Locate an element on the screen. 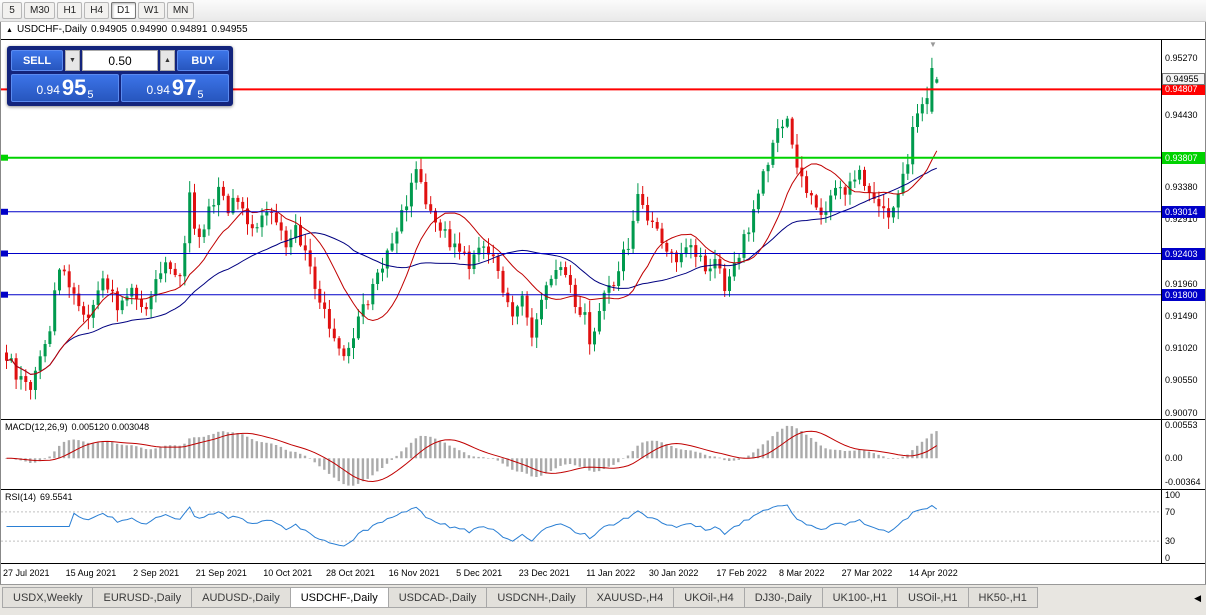 The width and height of the screenshot is (1206, 615). macd-axis-label: -0.00364 is located at coordinates (1183, 481).